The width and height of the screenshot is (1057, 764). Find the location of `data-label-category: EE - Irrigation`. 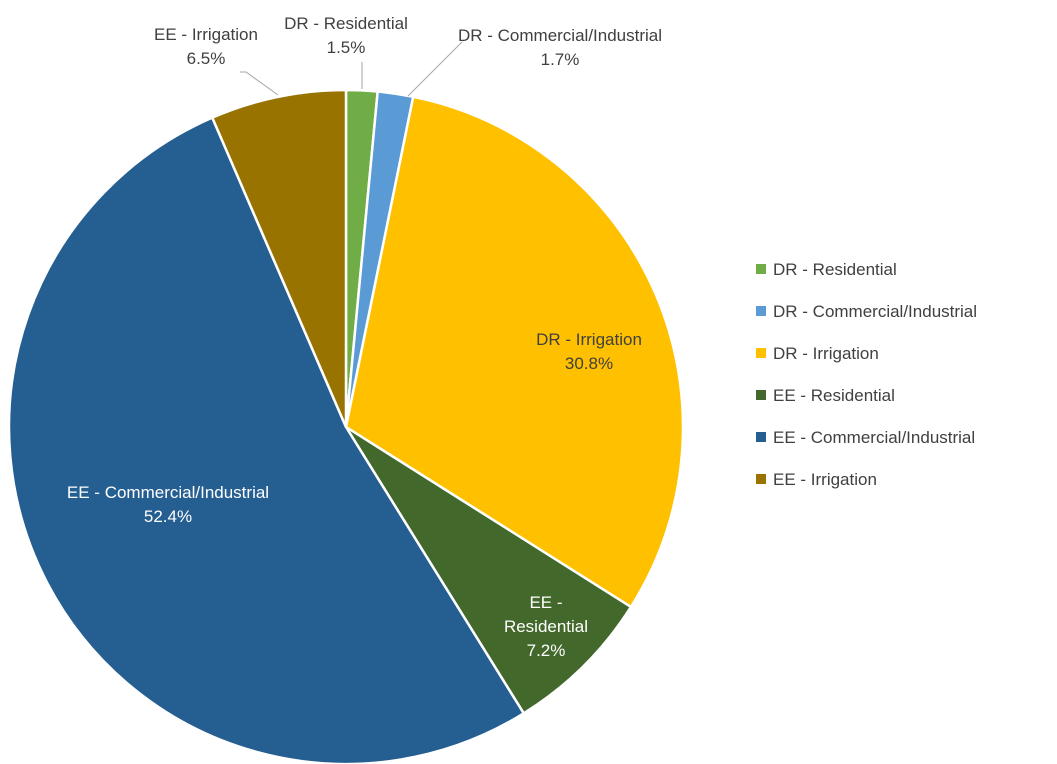

data-label-category: EE - Irrigation is located at coordinates (206, 34).